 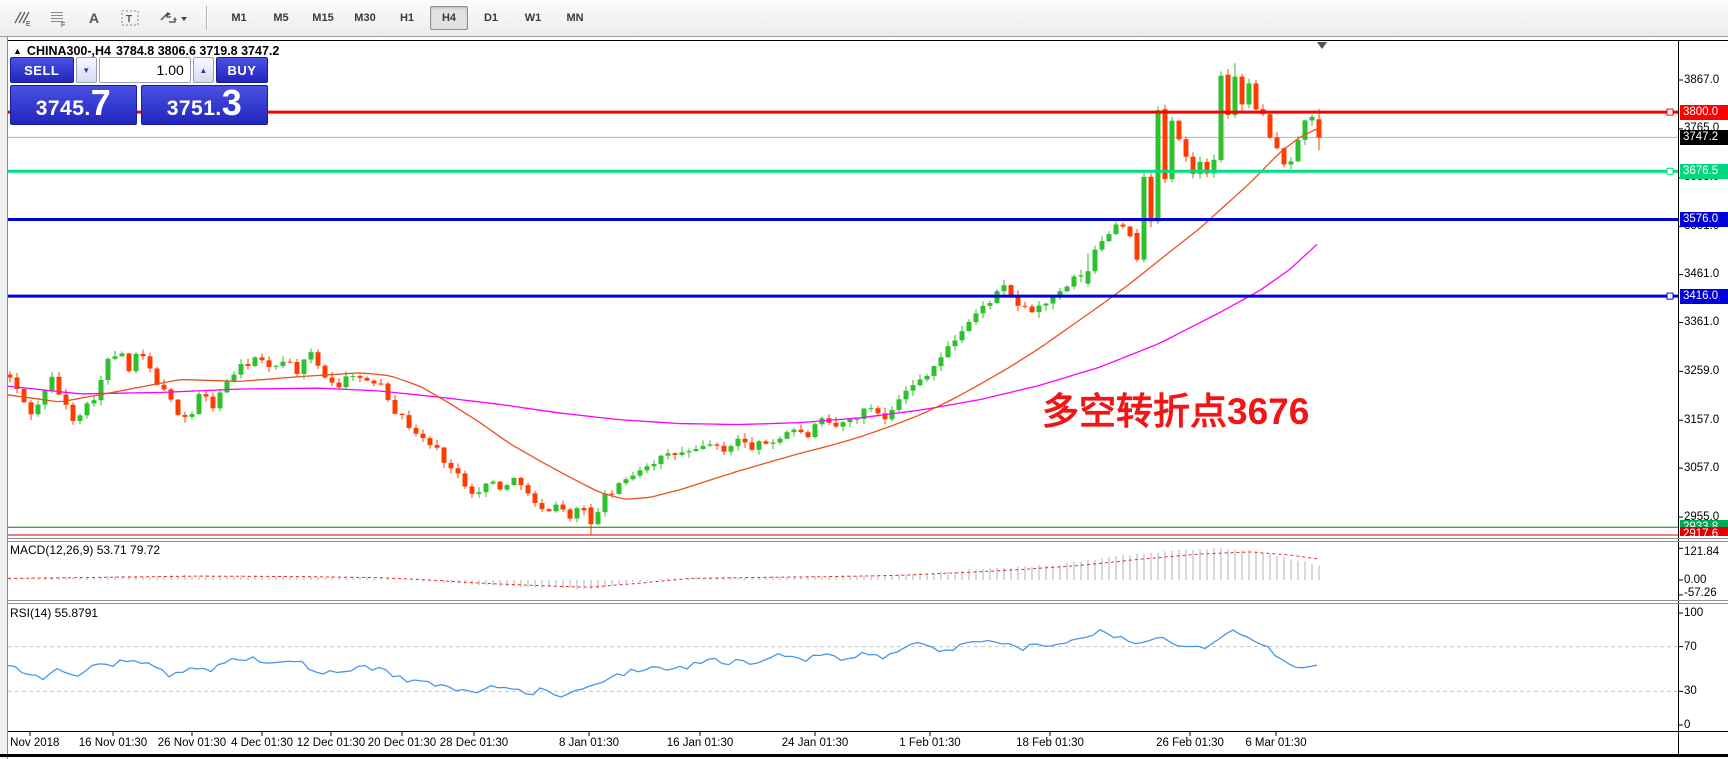 I want to click on price-tag-3800.0: 3800.0, so click(x=1704, y=112).